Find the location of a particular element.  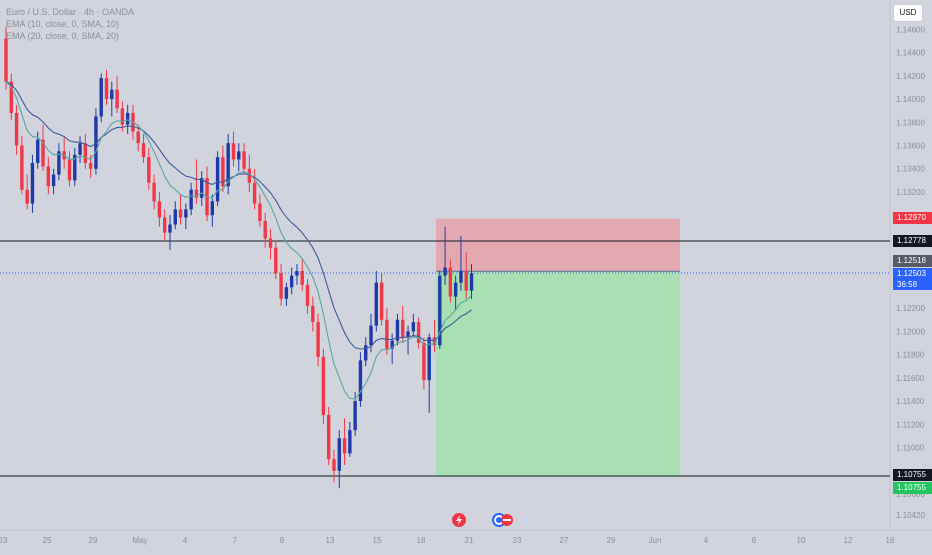

take-profit-zone is located at coordinates (558, 373).